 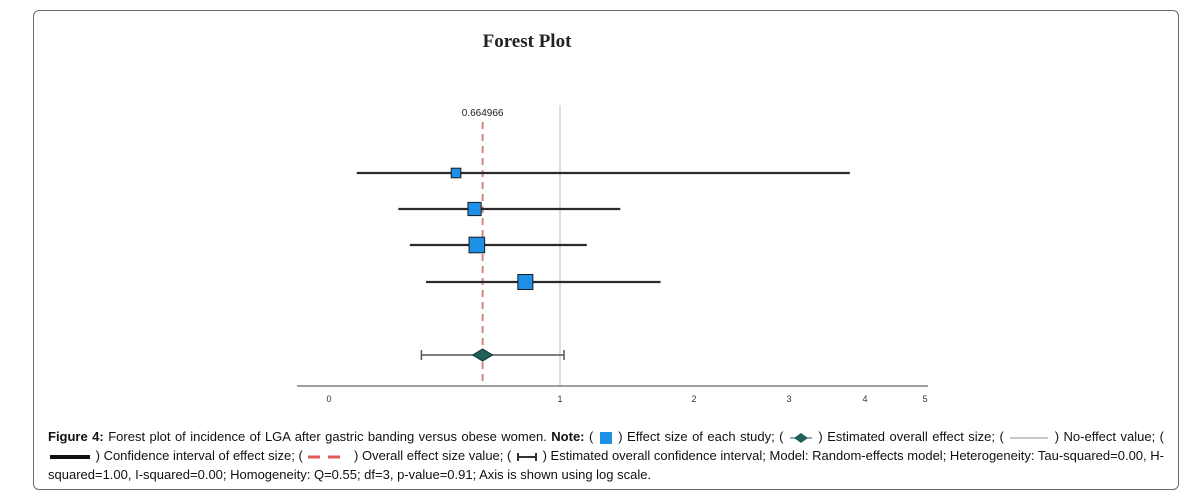 What do you see at coordinates (568, 436) in the screenshot?
I see `caption-note: Note:` at bounding box center [568, 436].